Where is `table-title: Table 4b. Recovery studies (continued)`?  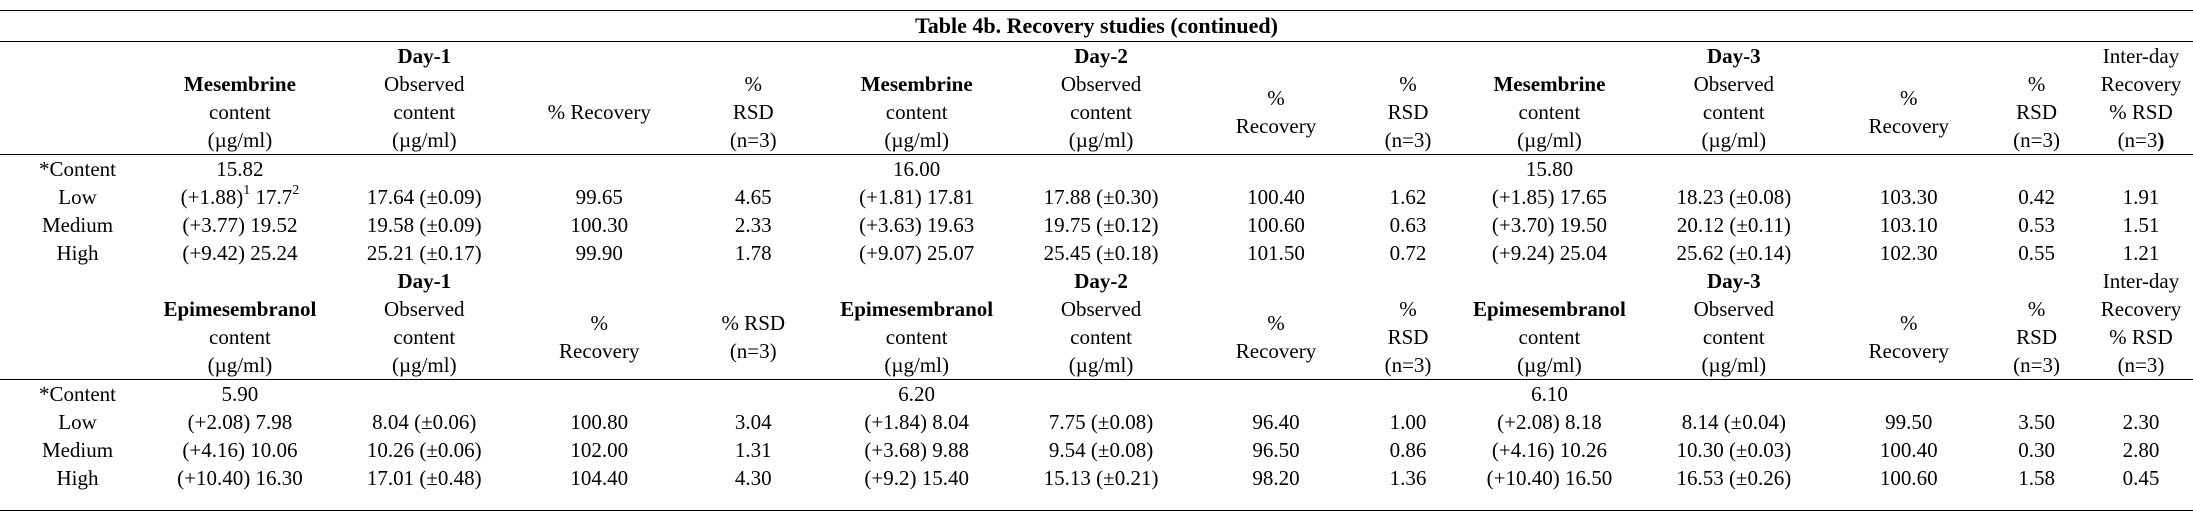 table-title: Table 4b. Recovery studies (continued) is located at coordinates (1096, 26).